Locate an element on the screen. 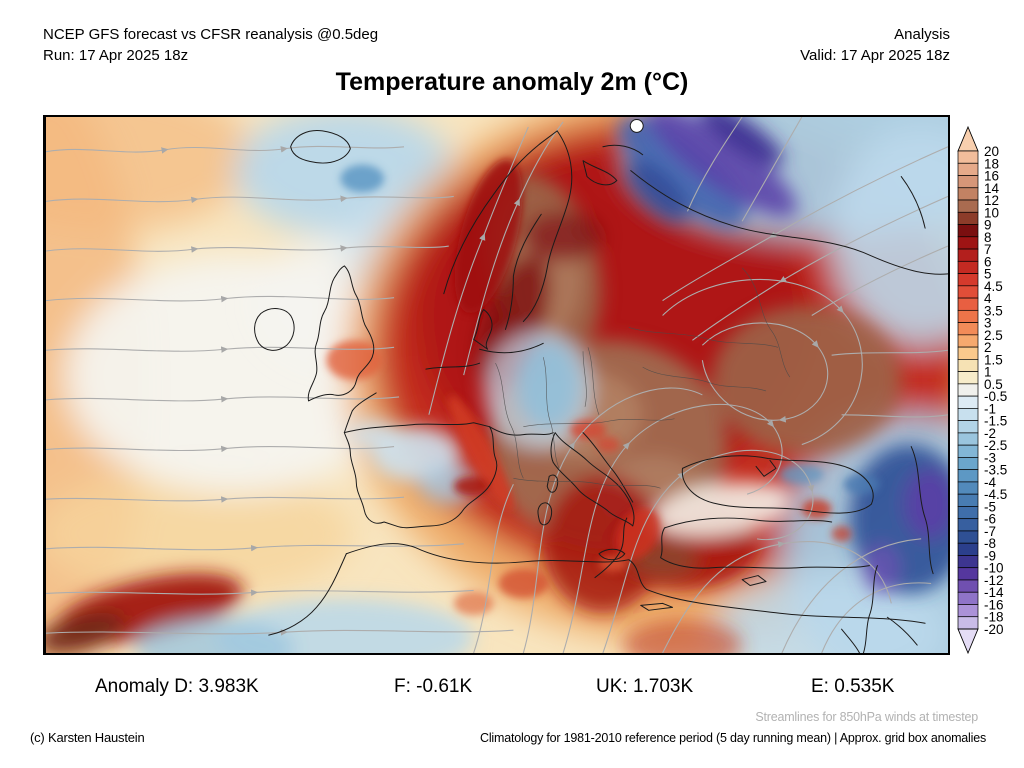 The height and width of the screenshot is (768, 1024). svg-text: -9 is located at coordinates (990, 555).